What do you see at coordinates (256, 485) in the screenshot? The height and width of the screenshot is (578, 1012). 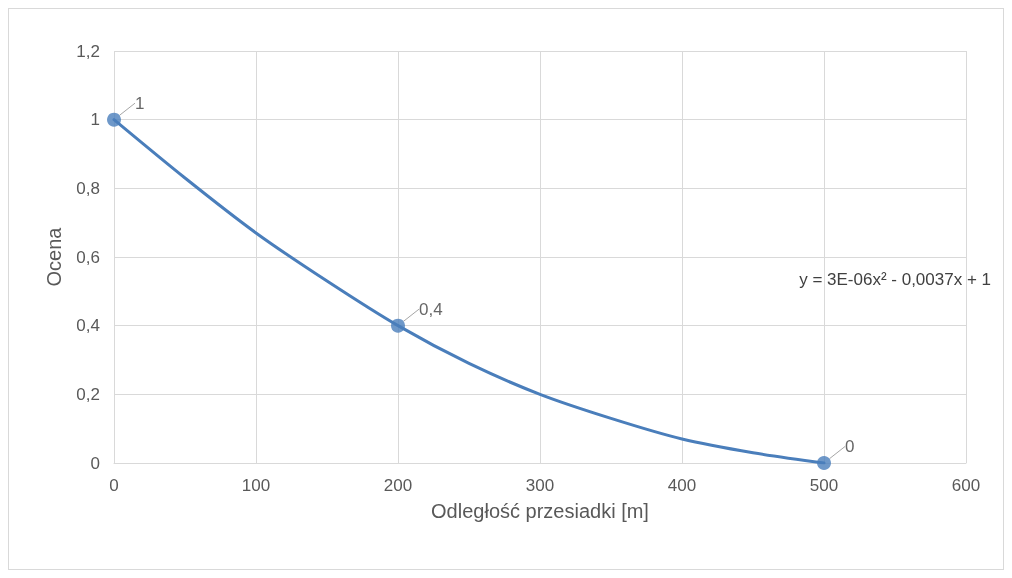 I see `x-tick-label: 100` at bounding box center [256, 485].